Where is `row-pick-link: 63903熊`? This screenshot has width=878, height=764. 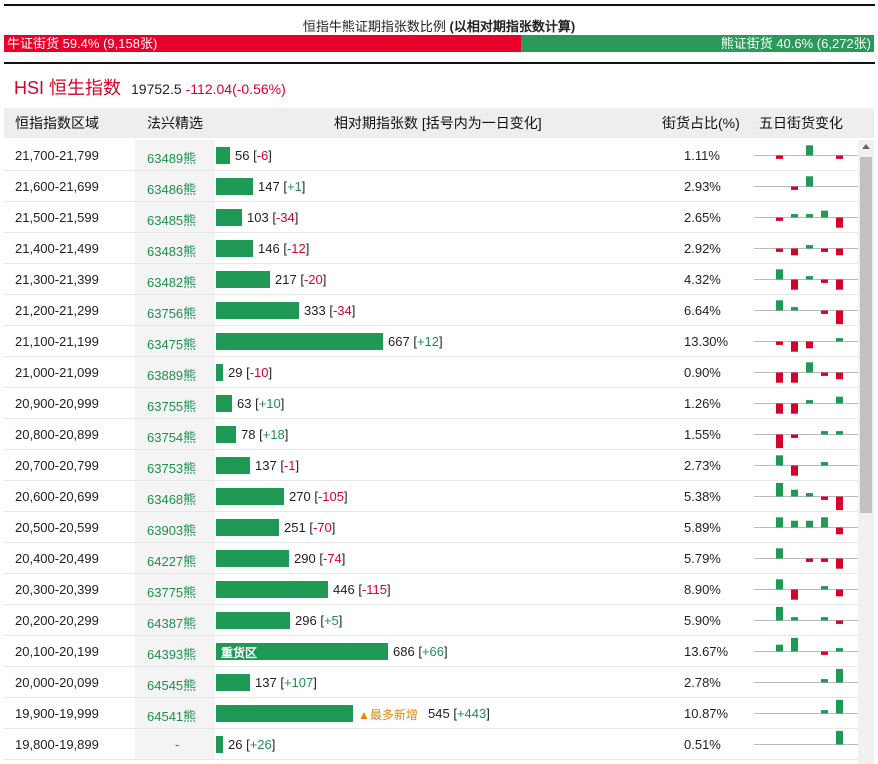
row-pick-link: 63903熊 is located at coordinates (172, 530).